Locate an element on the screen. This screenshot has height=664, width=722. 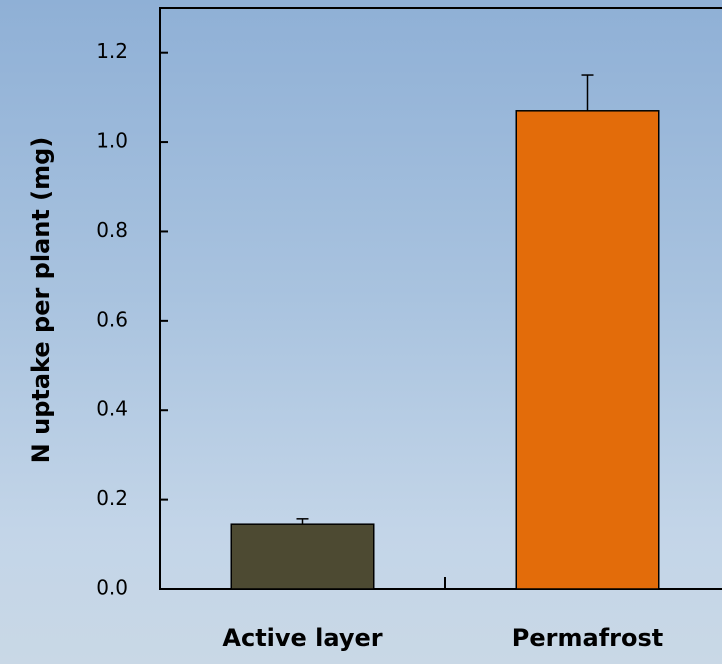
y-tick-label: 0.2 is located at coordinates (112, 498).